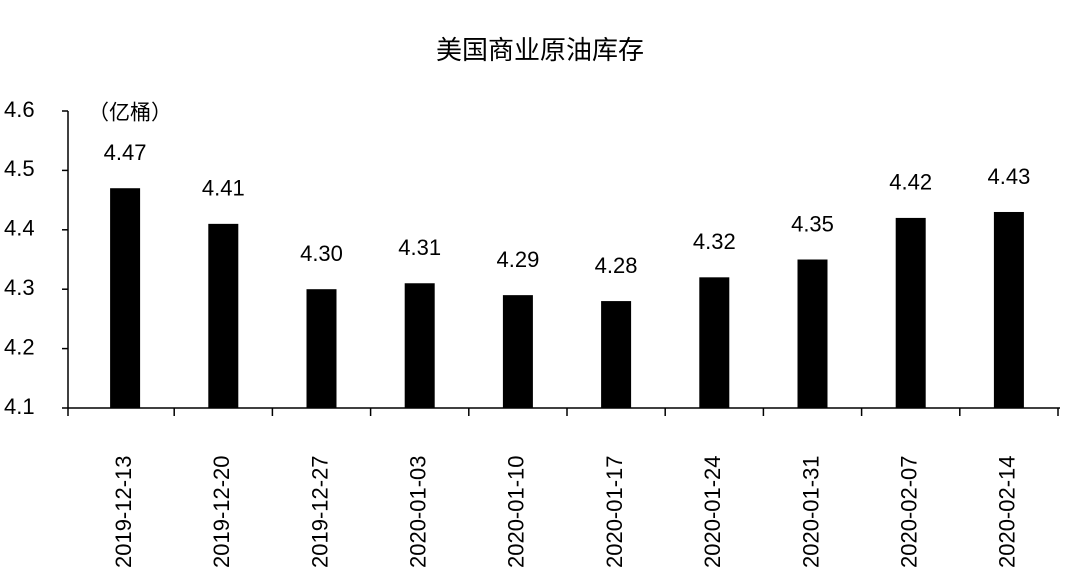 This screenshot has width=1080, height=581. Describe the element at coordinates (614, 511) in the screenshot. I see `x-tick-label: 2020-01-17` at that location.